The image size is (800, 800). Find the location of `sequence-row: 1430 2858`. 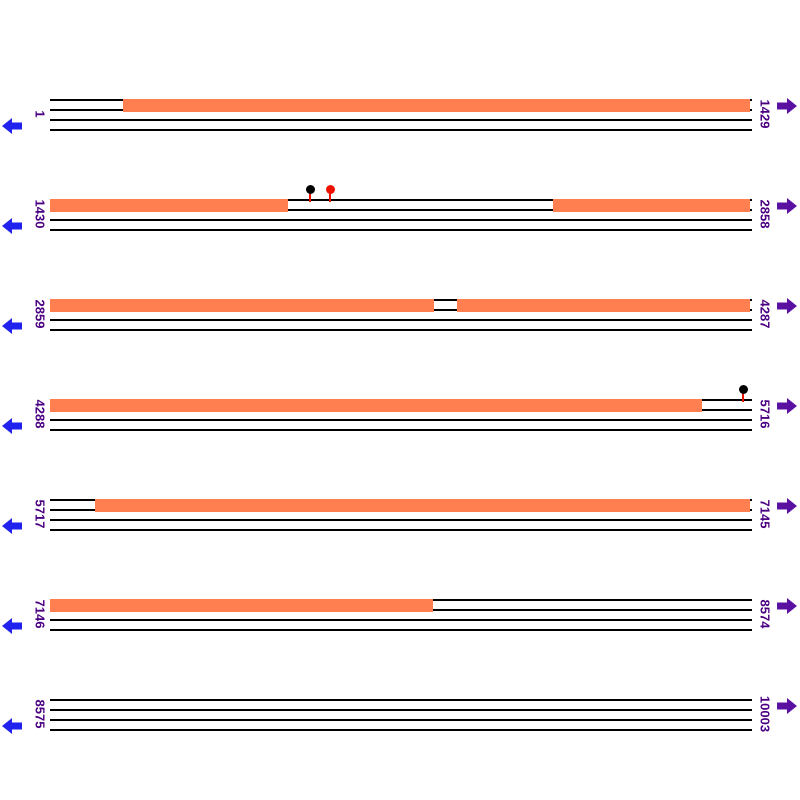

sequence-row: 1430 2858 is located at coordinates (400, 228).